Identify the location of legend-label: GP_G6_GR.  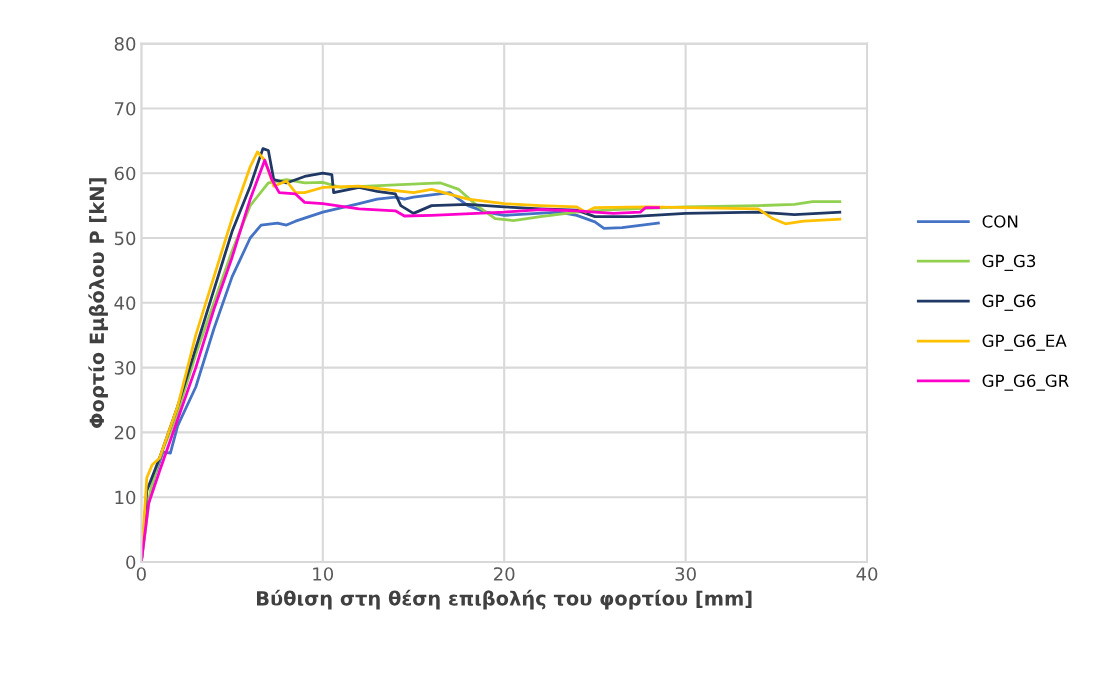
(1025, 382).